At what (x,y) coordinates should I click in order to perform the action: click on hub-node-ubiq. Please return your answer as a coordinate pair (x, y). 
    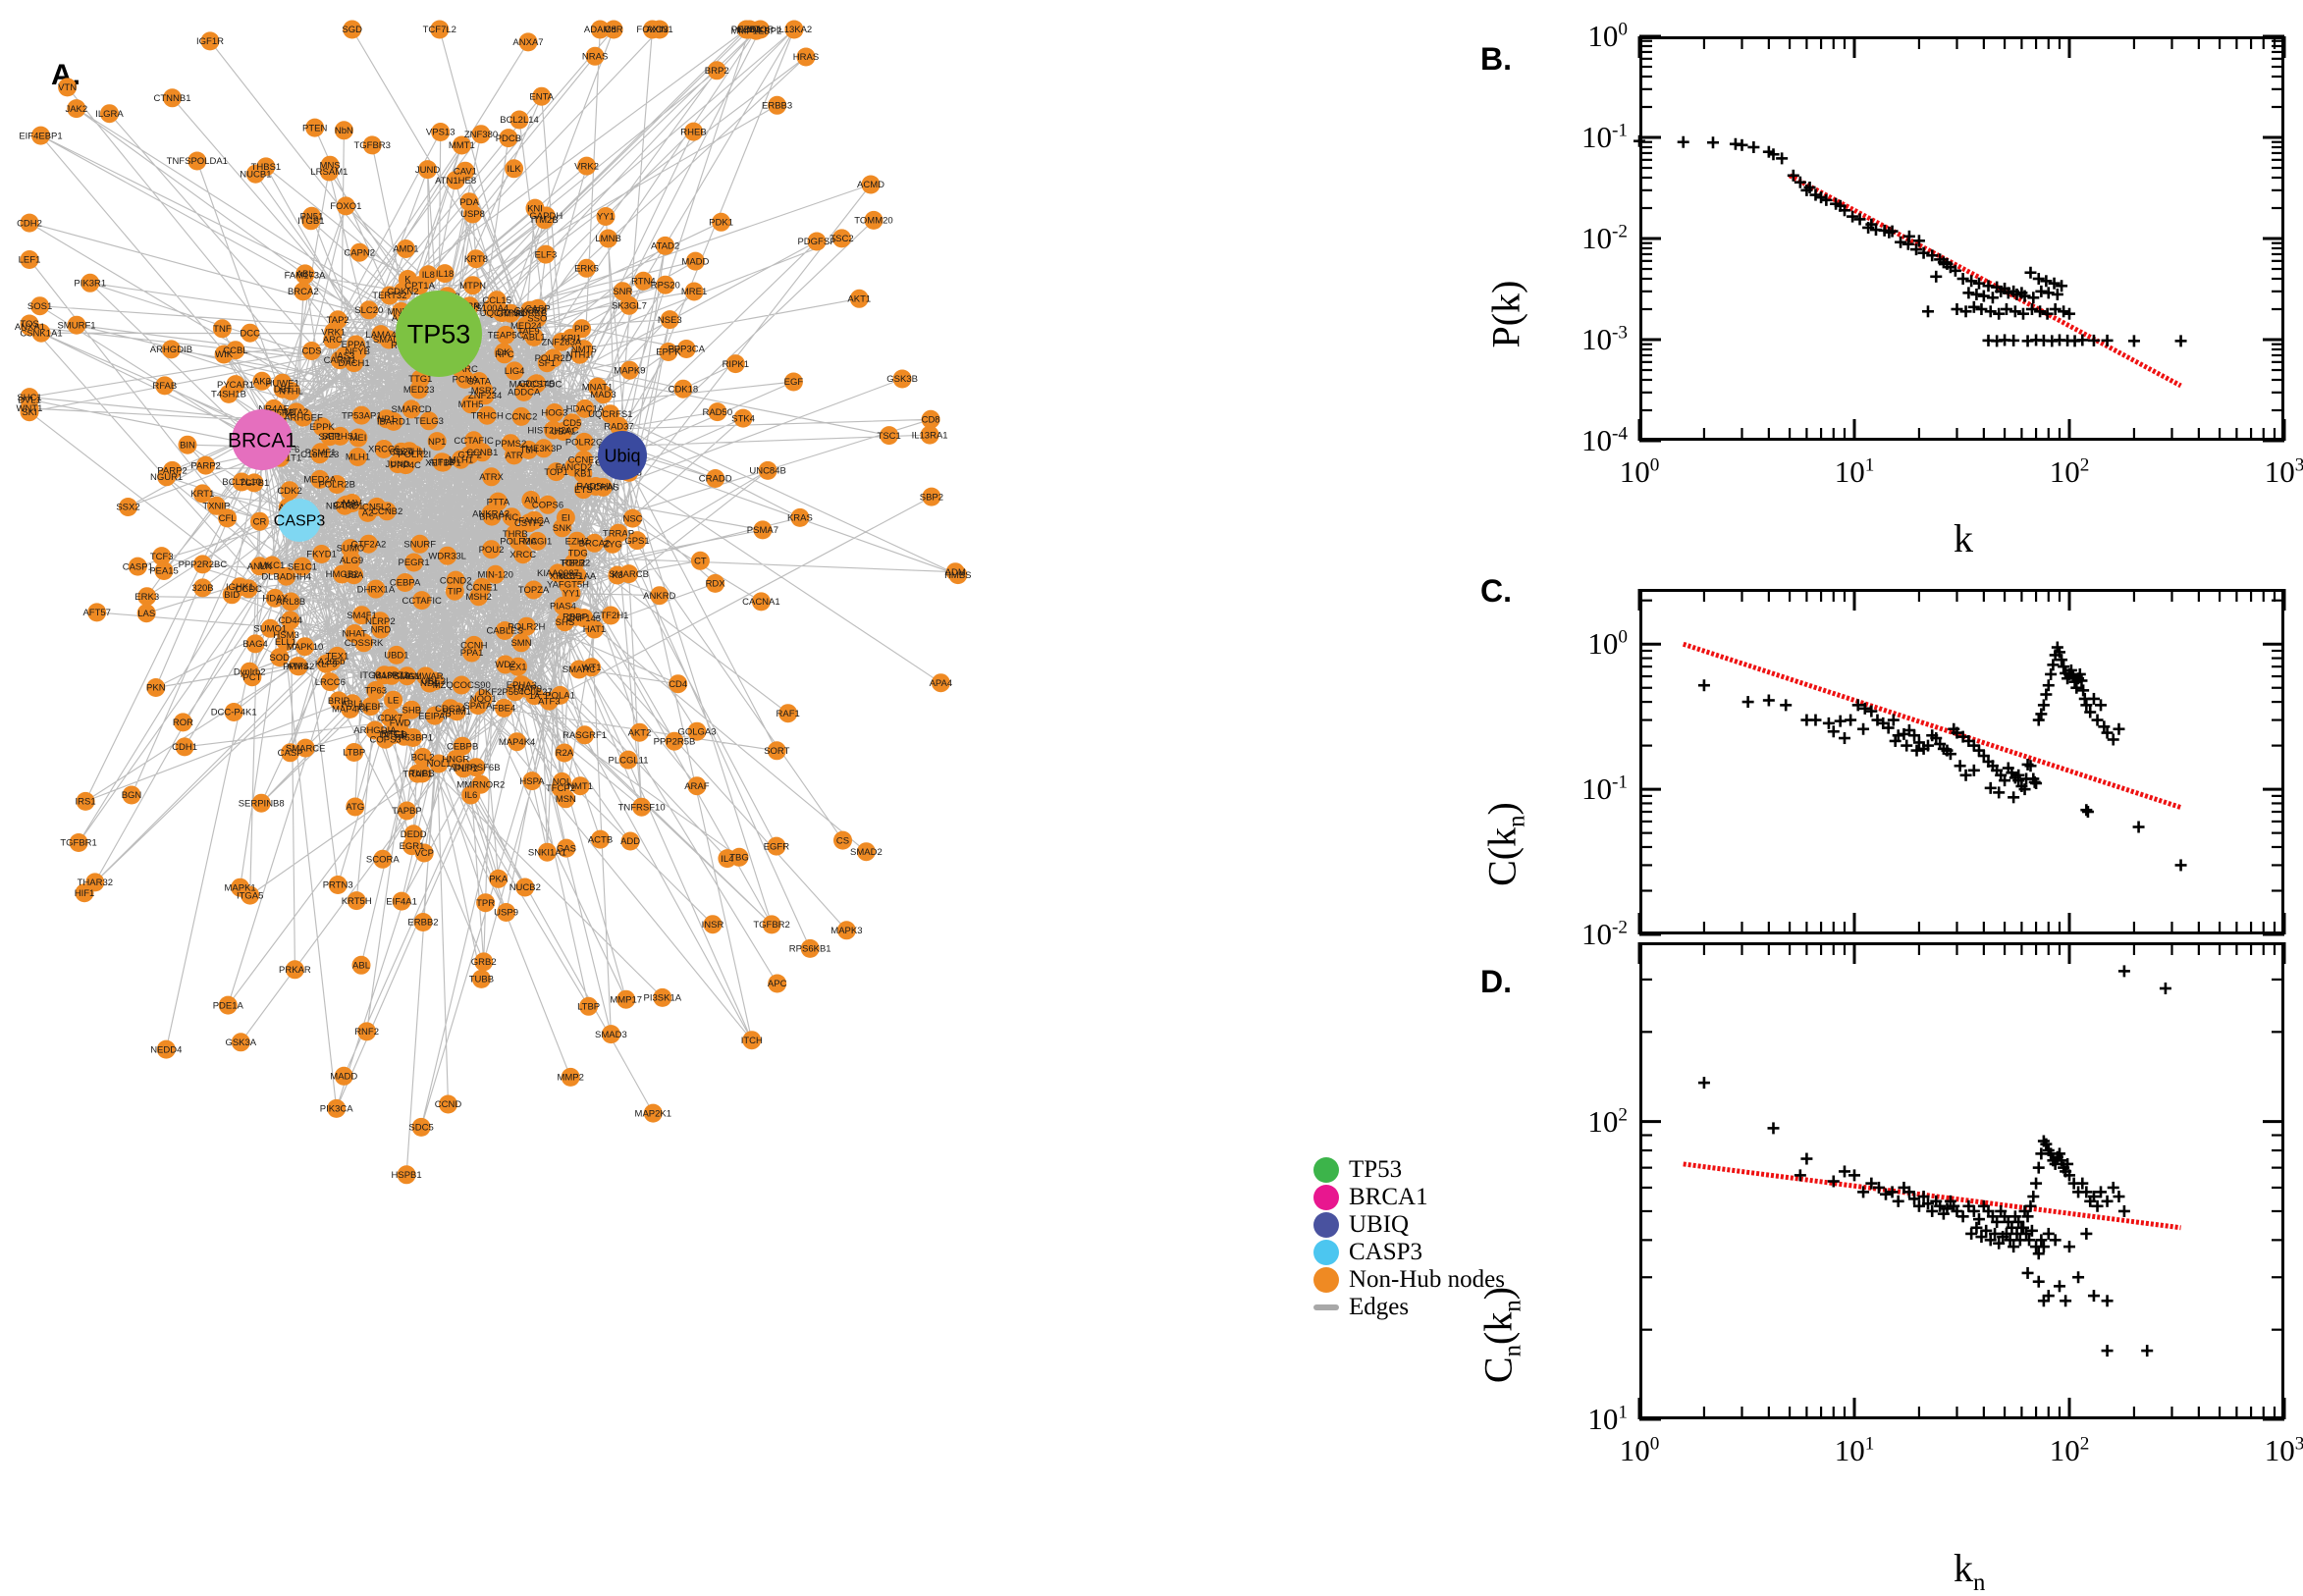
    Looking at the image, I should click on (622, 455).